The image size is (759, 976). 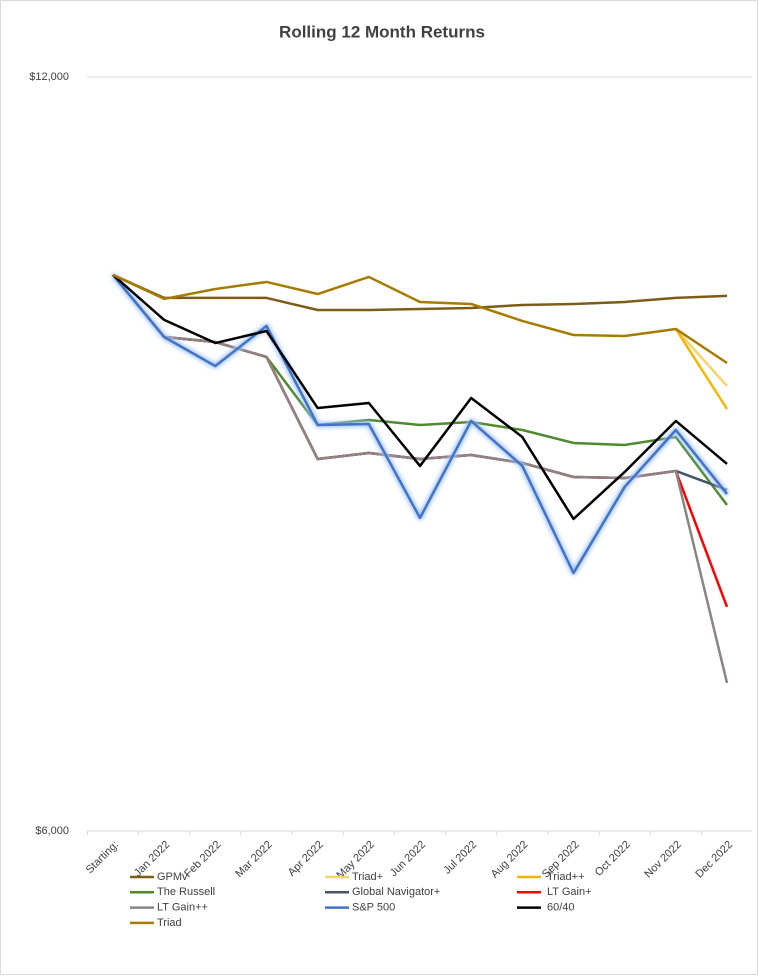 What do you see at coordinates (49, 77) in the screenshot?
I see `y-tick-label: $12,000` at bounding box center [49, 77].